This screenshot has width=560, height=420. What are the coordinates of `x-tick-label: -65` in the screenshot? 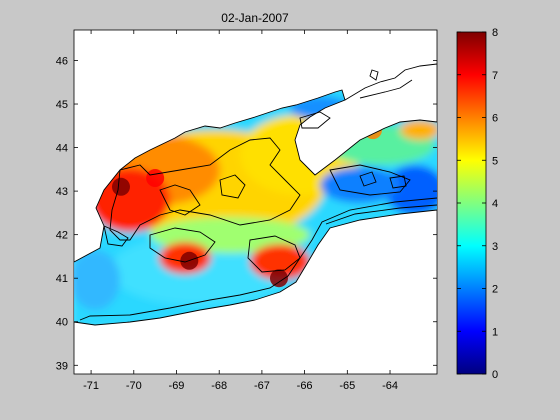 It's located at (347, 386).